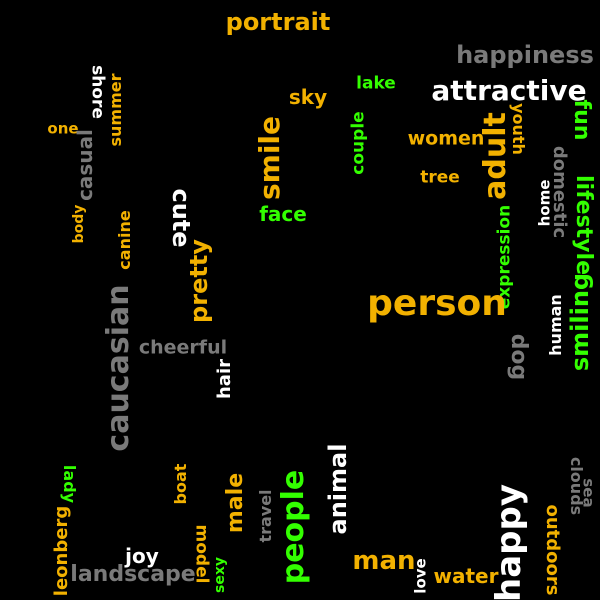  Describe the element at coordinates (85, 165) in the screenshot. I see `word-casual: casual` at that location.